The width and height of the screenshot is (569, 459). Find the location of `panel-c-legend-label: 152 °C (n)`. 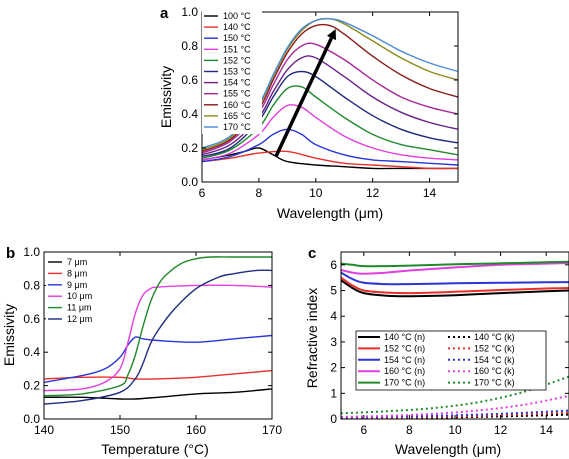

panel-c-legend-label: 152 °C (n) is located at coordinates (404, 348).